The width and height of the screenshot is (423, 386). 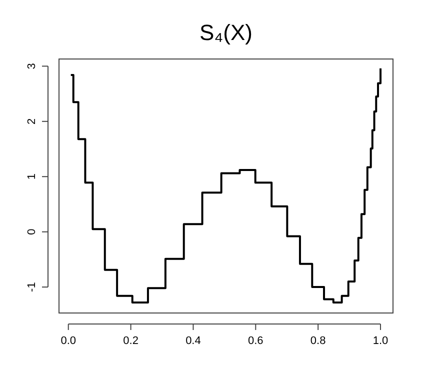 I want to click on y-tick-label: 3, so click(x=32, y=66).